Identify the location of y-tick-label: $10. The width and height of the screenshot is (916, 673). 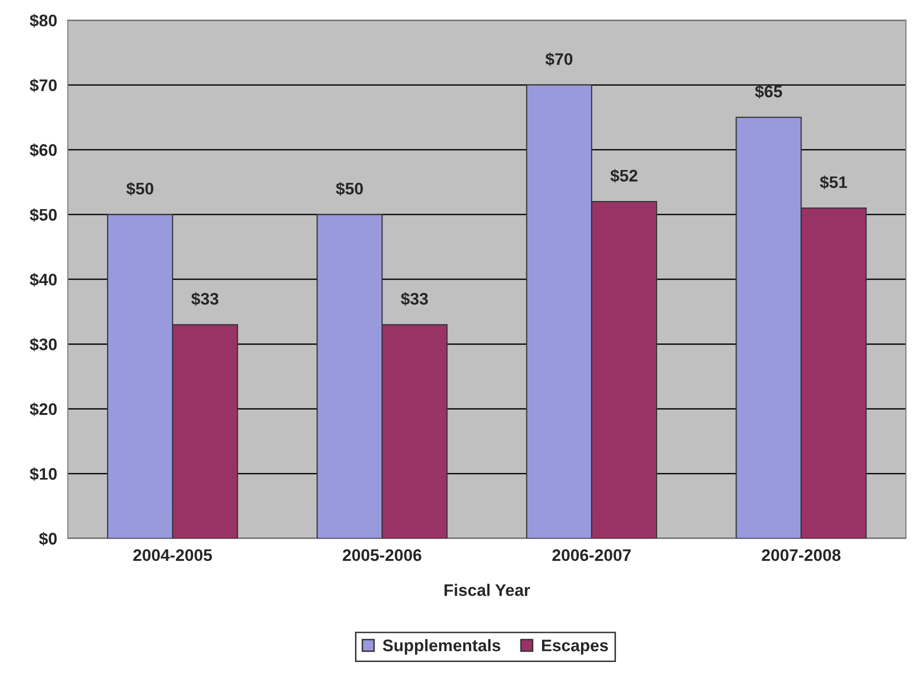
(43, 474).